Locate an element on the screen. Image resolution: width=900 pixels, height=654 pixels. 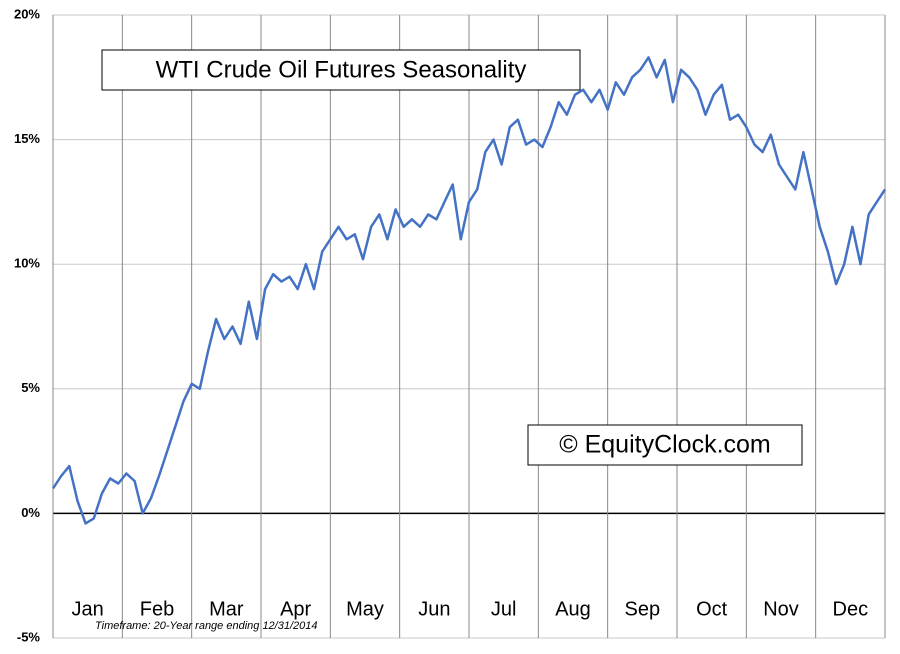
y-tick-label: -5% is located at coordinates (29, 636).